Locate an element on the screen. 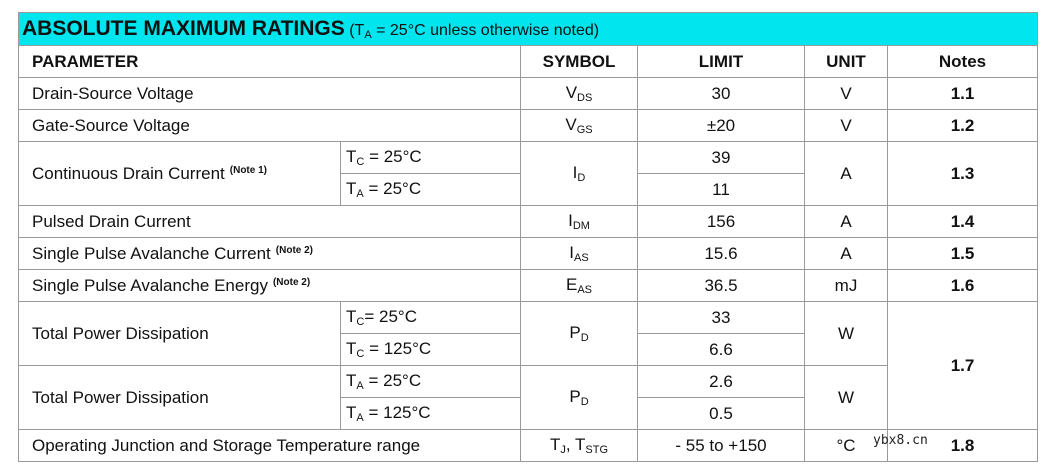 The height and width of the screenshot is (471, 1056). watermark: ybx8.cn is located at coordinates (900, 440).